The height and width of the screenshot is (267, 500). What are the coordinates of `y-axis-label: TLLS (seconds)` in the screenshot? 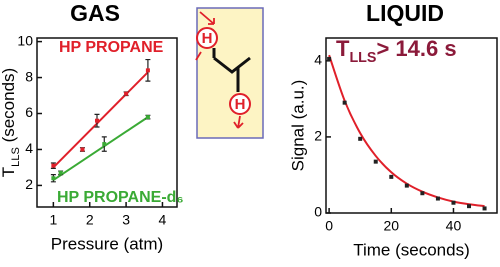 It's located at (11, 122).